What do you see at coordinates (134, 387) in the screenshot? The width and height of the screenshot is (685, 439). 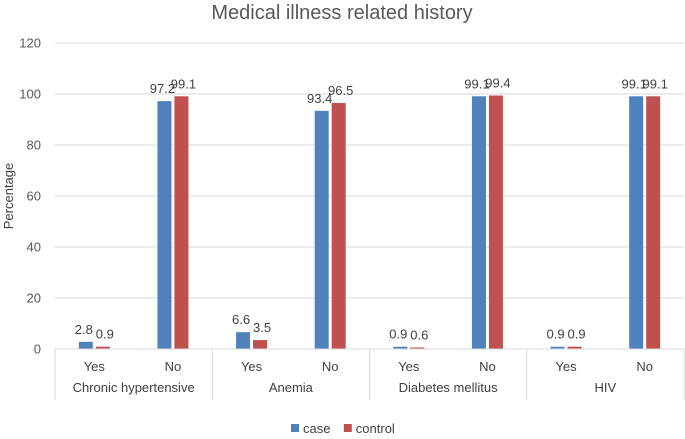 I see `x-group-label: Chronic hypertensive` at bounding box center [134, 387].